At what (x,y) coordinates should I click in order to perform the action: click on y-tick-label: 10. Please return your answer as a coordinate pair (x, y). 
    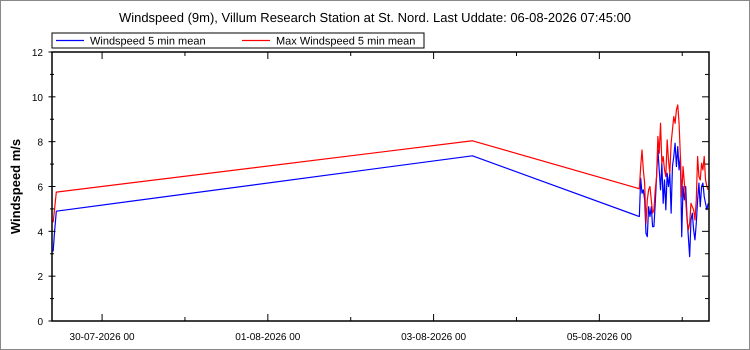
    Looking at the image, I should click on (38, 98).